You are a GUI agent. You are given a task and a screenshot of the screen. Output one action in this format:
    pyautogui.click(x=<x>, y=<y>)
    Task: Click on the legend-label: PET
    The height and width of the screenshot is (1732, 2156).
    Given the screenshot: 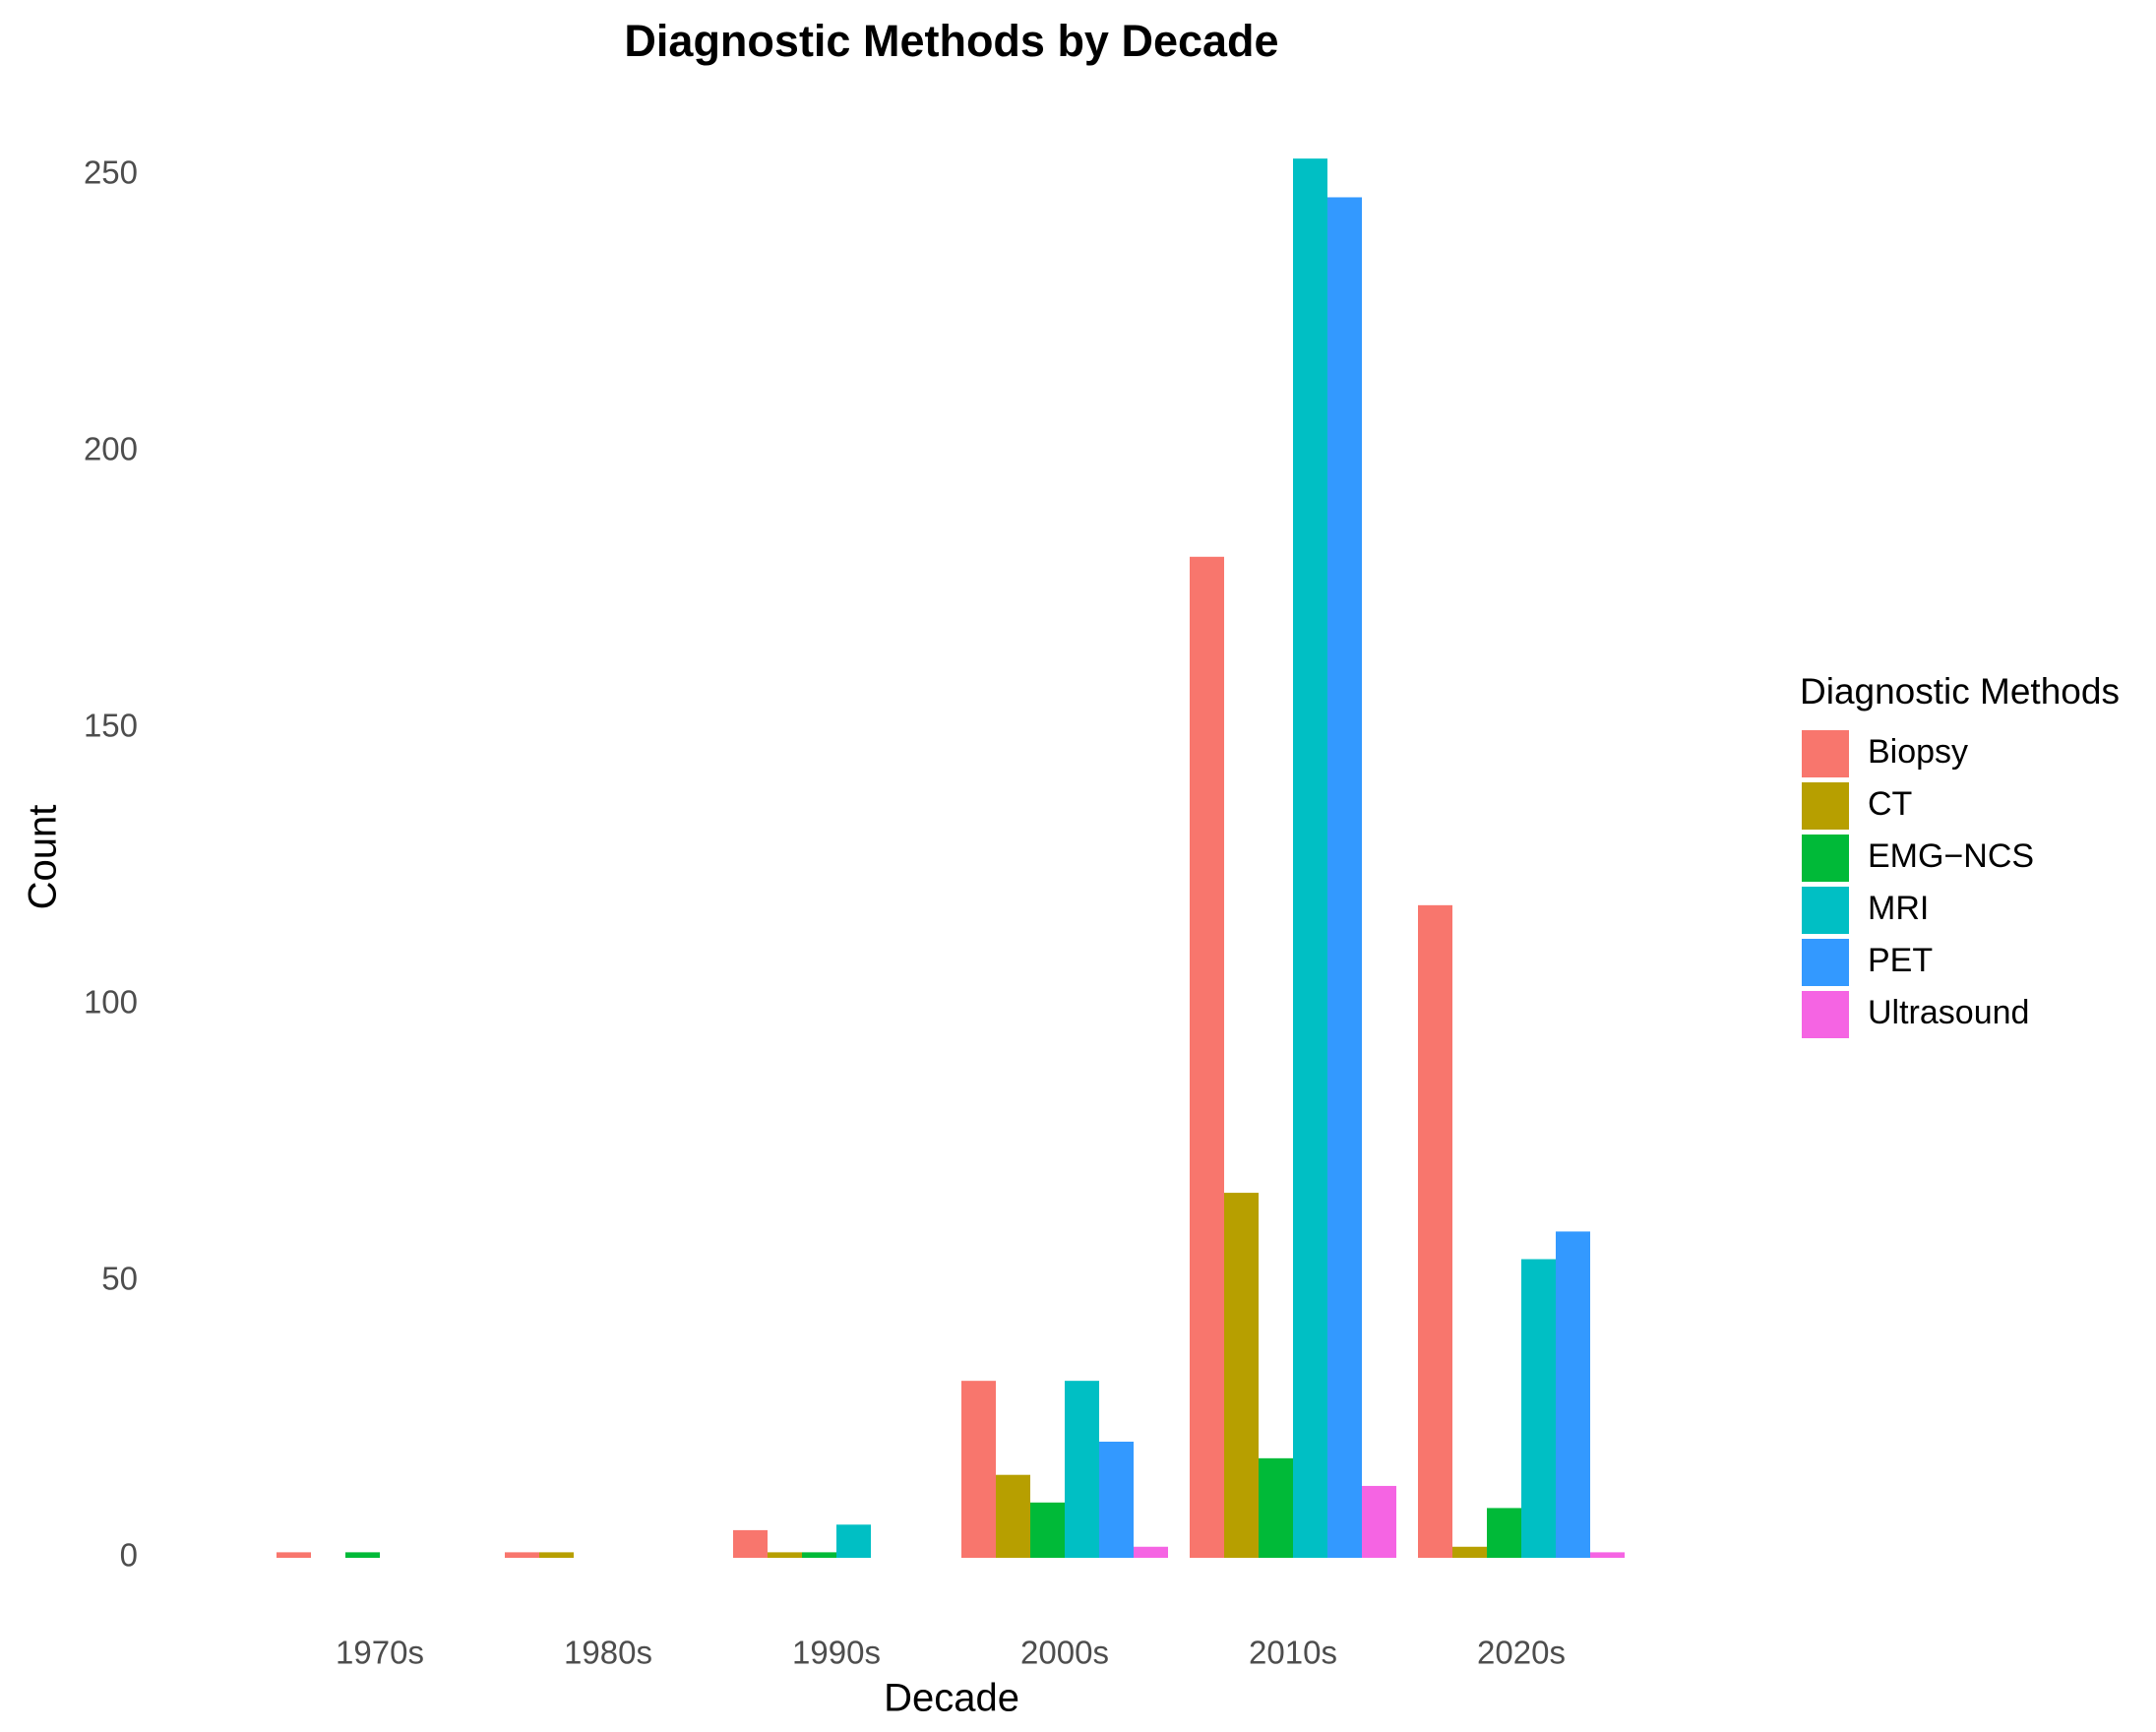 What is the action you would take?
    pyautogui.click(x=1900, y=961)
    